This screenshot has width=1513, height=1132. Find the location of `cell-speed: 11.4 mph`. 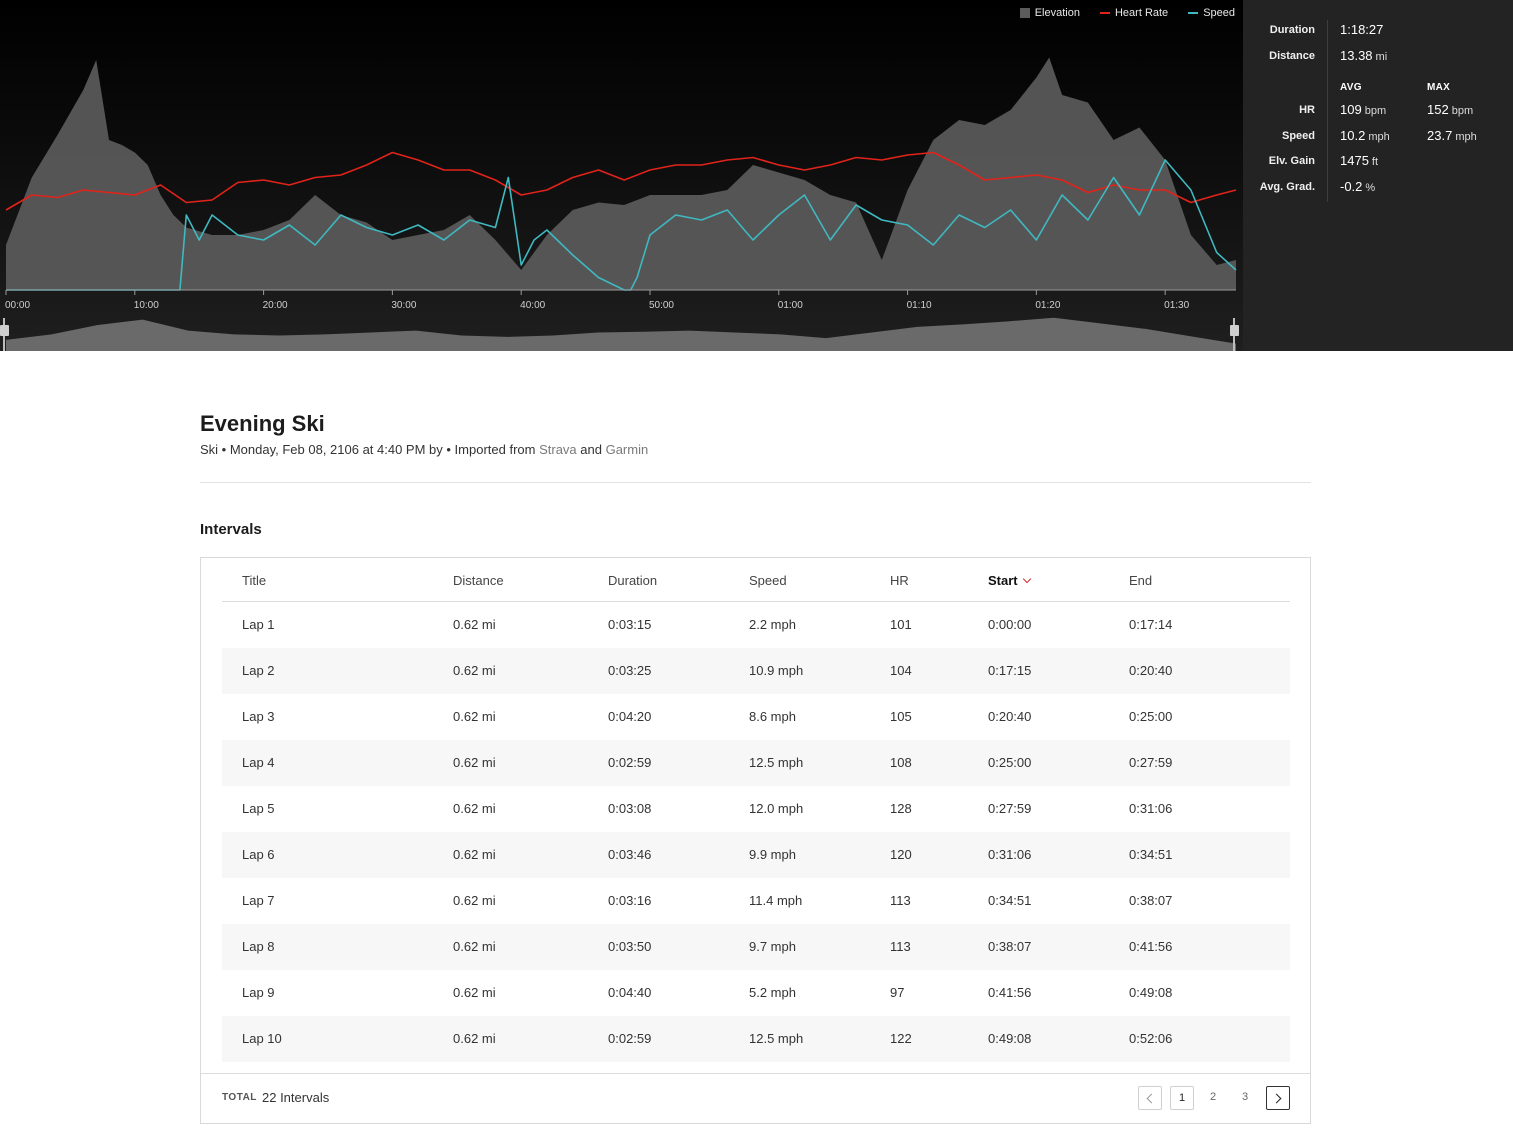

cell-speed: 11.4 mph is located at coordinates (776, 900).